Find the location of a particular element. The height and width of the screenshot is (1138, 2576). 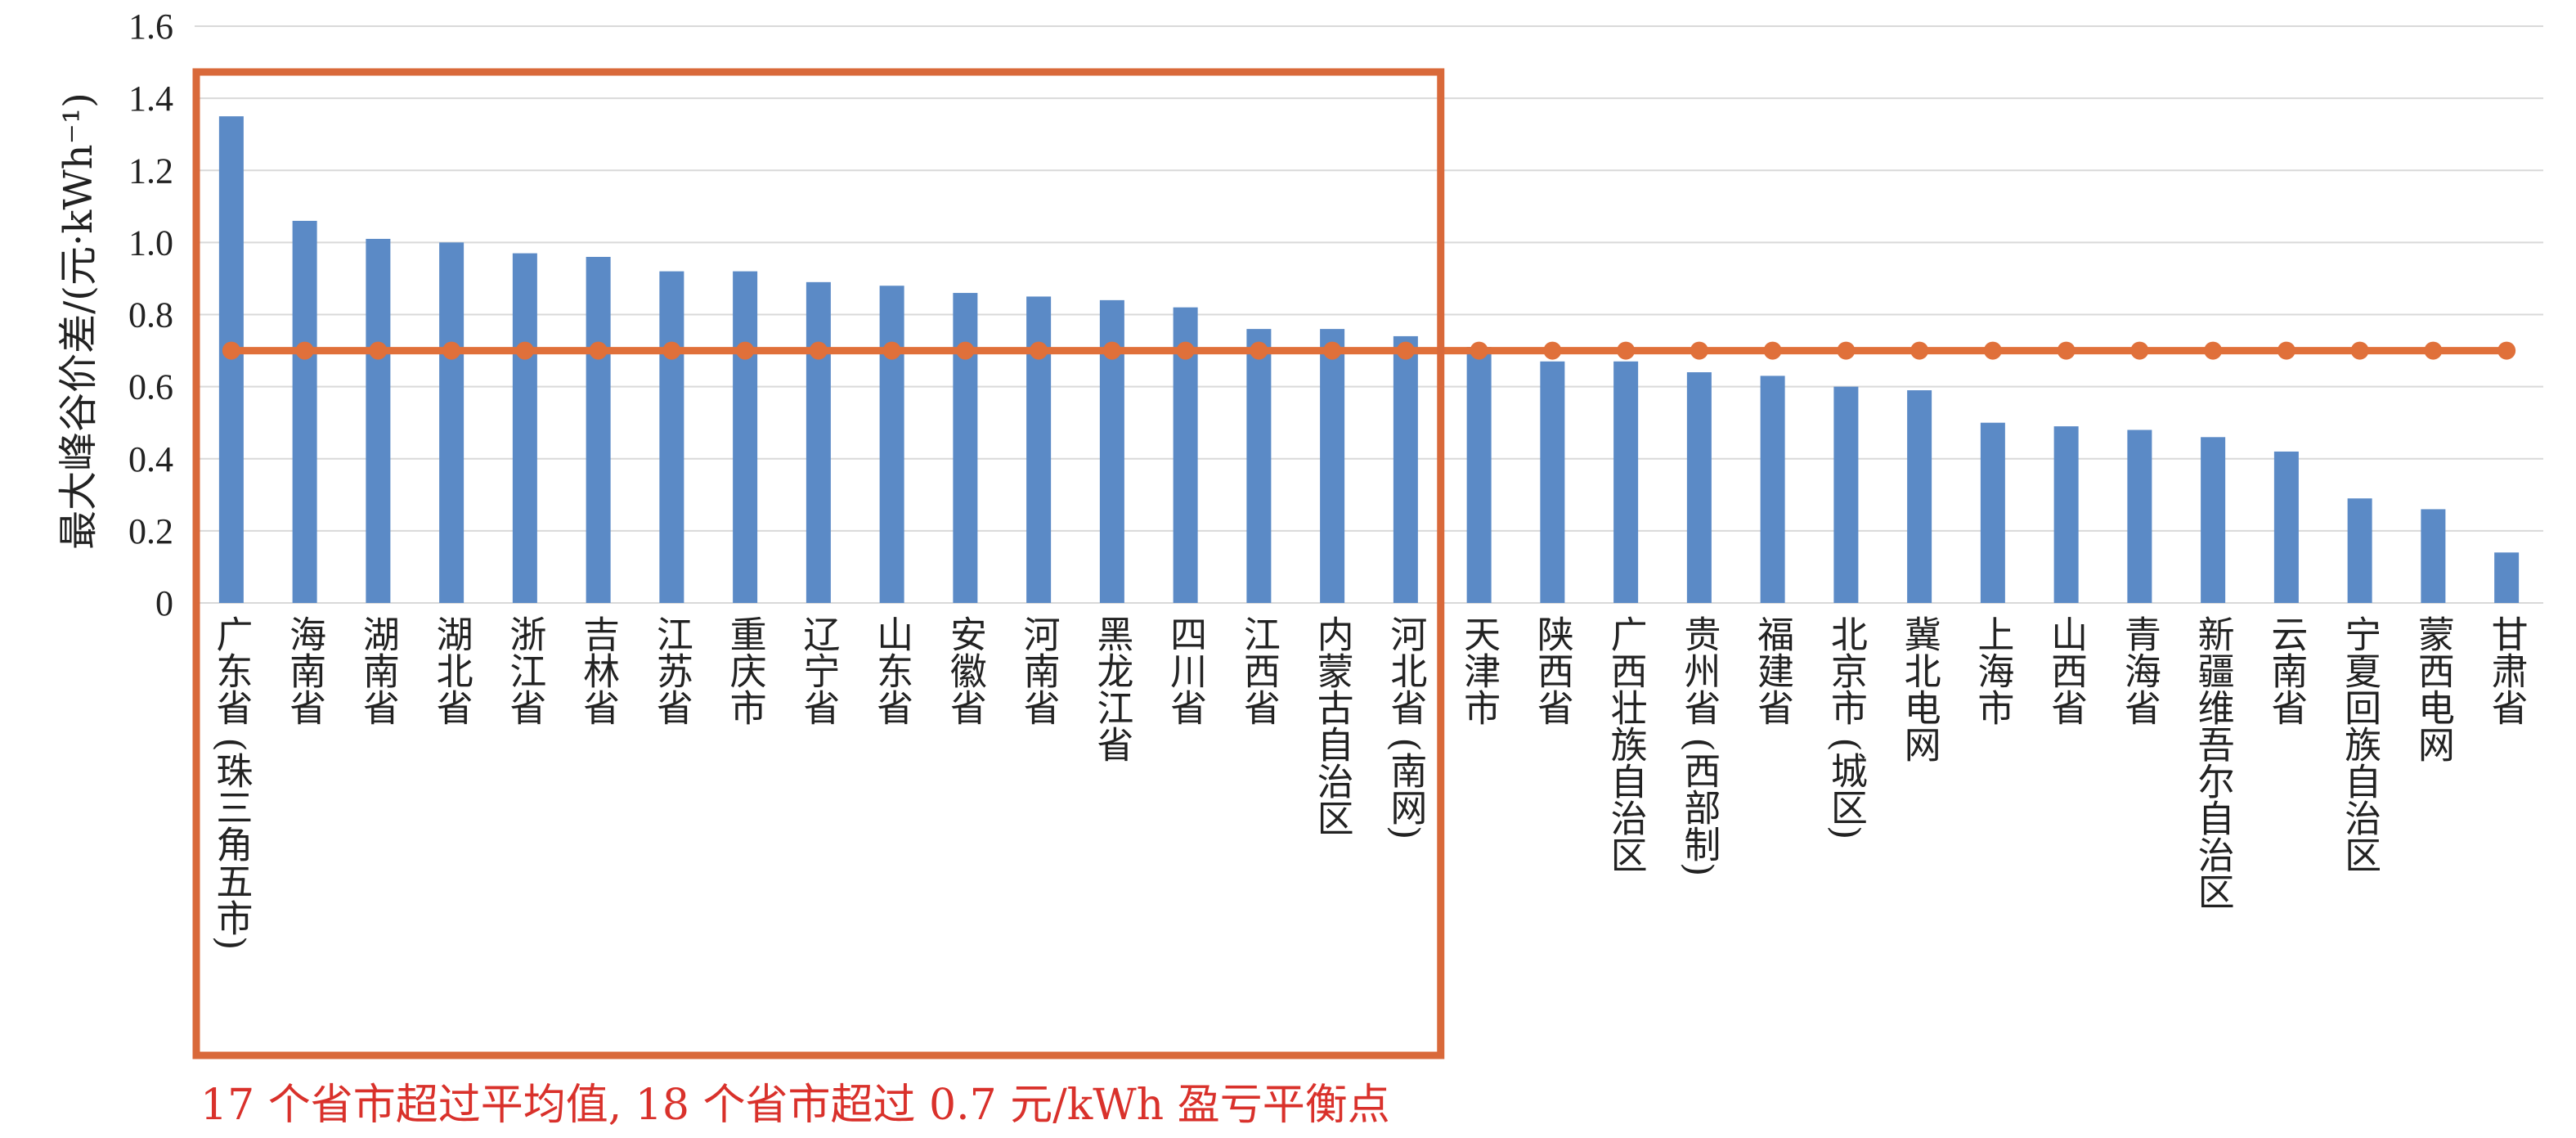

category-label: 湖北省 is located at coordinates (451, 670).